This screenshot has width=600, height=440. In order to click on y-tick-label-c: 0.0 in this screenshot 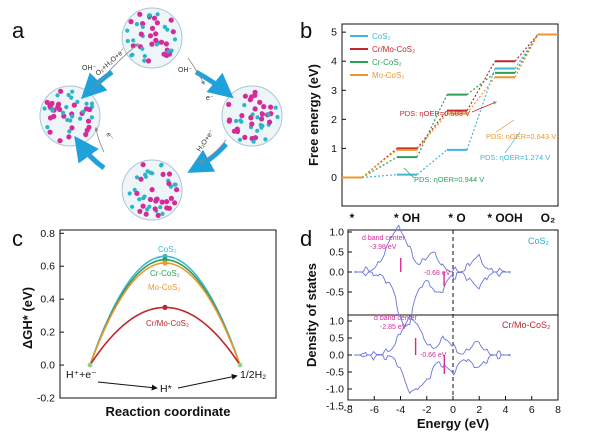, I will do `click(47, 366)`.